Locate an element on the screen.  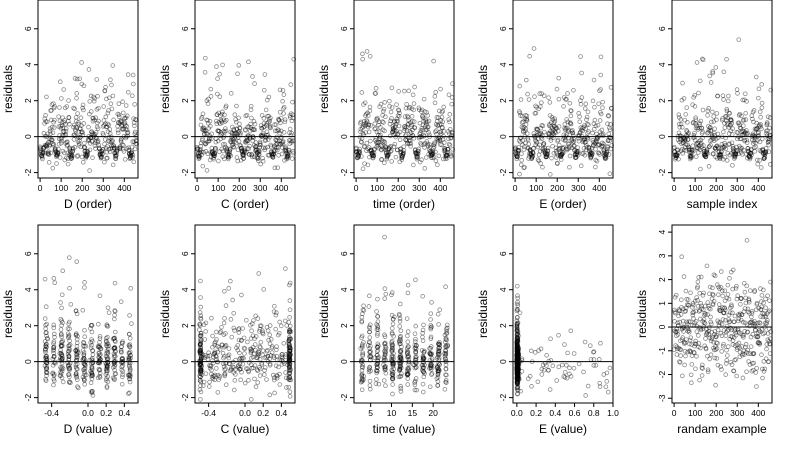
x-tick-label: 400 is located at coordinates (758, 188).